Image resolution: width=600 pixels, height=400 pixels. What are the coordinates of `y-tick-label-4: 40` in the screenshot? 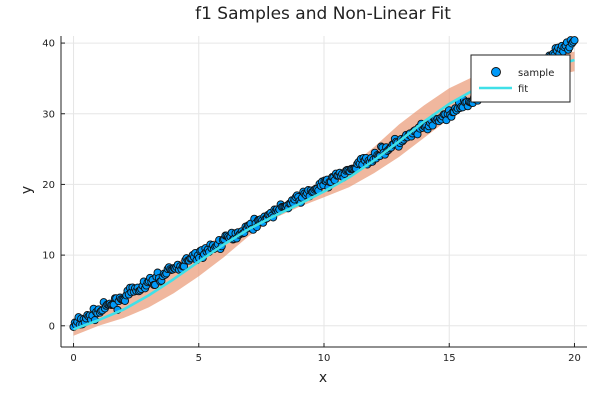 It's located at (48, 44).